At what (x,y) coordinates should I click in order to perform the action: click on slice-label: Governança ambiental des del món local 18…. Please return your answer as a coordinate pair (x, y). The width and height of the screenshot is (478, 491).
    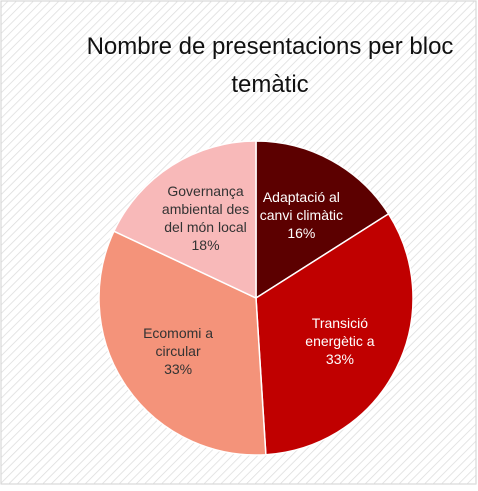
    Looking at the image, I should click on (206, 218).